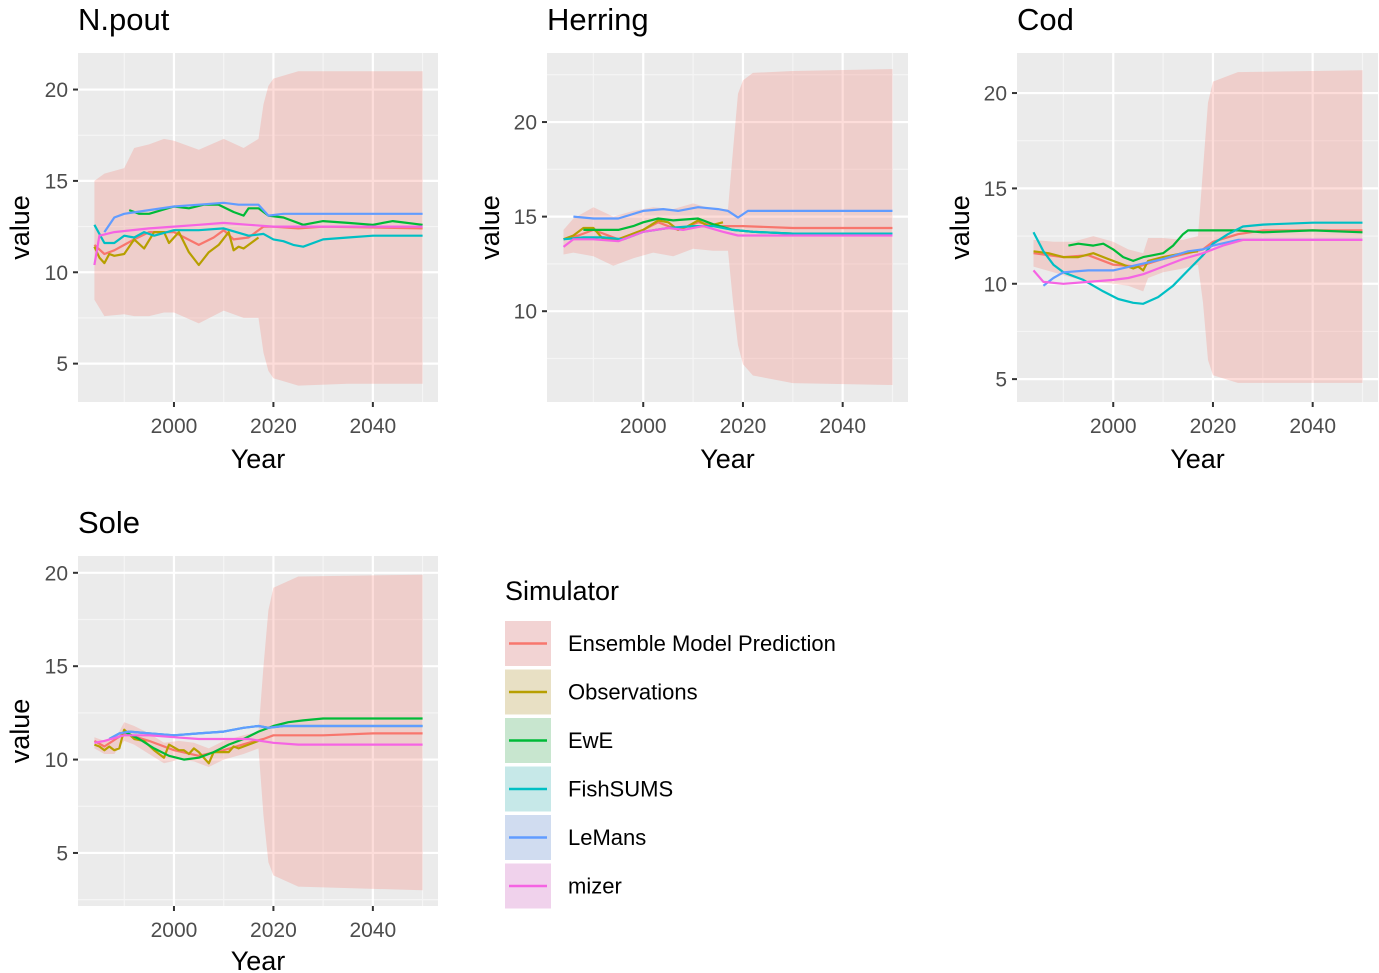 The image size is (1379, 973). What do you see at coordinates (598, 19) in the screenshot?
I see `panel-title: Herring` at bounding box center [598, 19].